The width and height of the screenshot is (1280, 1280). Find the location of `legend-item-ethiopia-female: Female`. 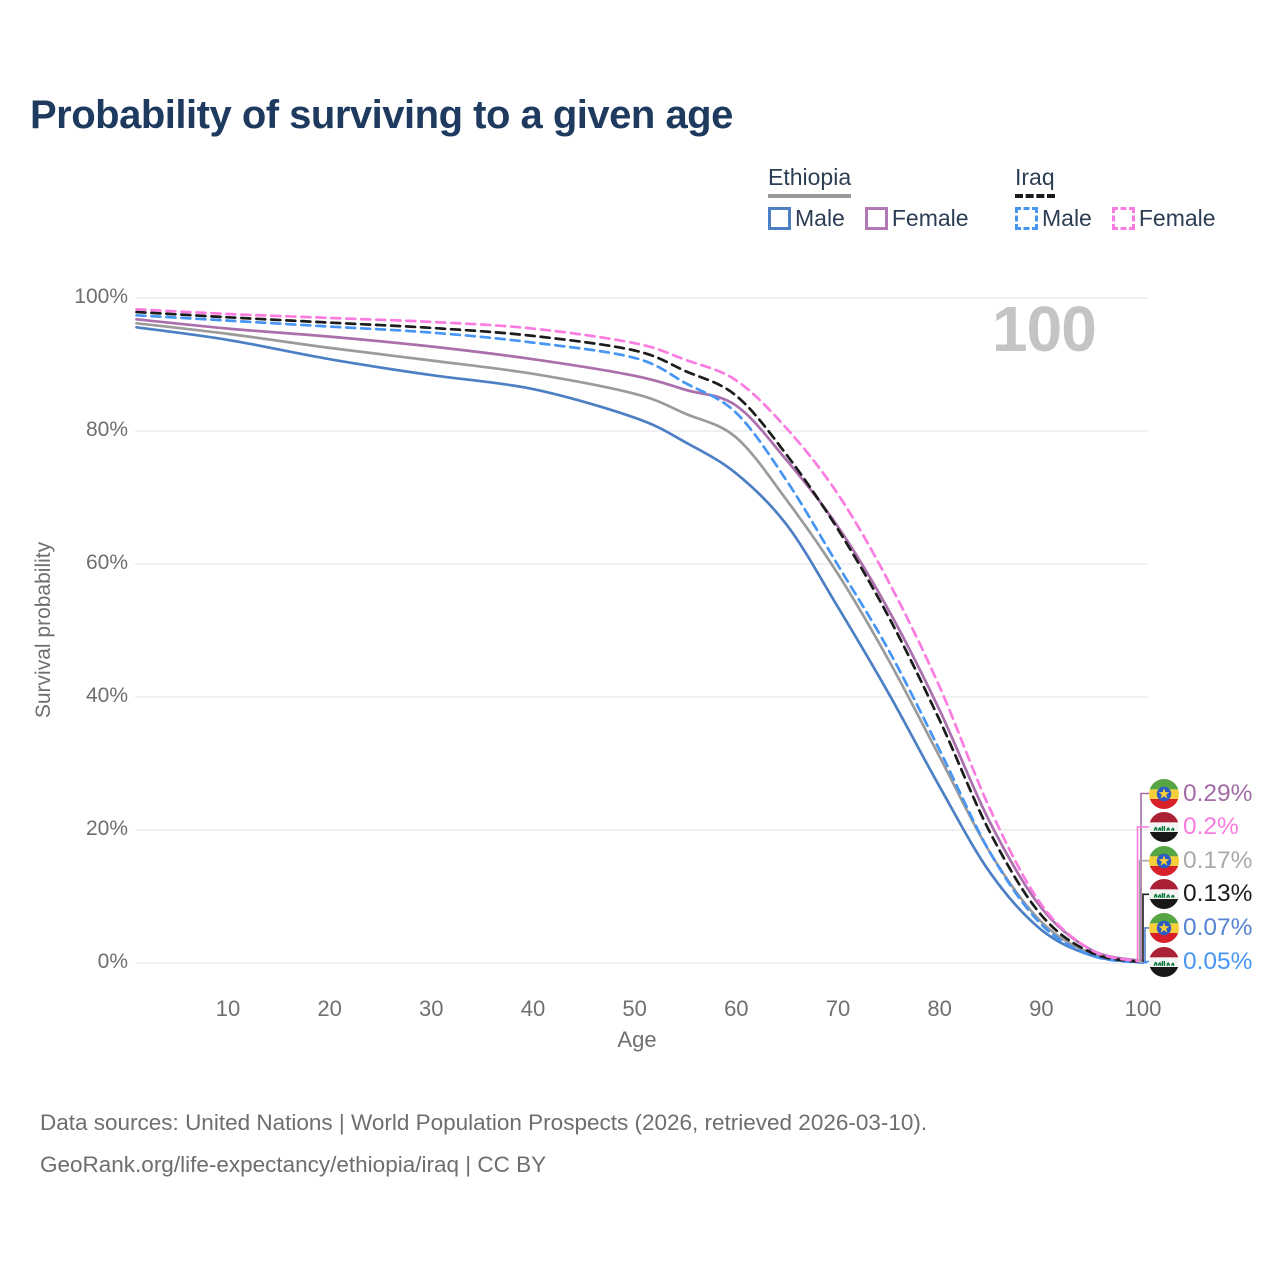

legend-item-ethiopia-female: Female is located at coordinates (916, 218).